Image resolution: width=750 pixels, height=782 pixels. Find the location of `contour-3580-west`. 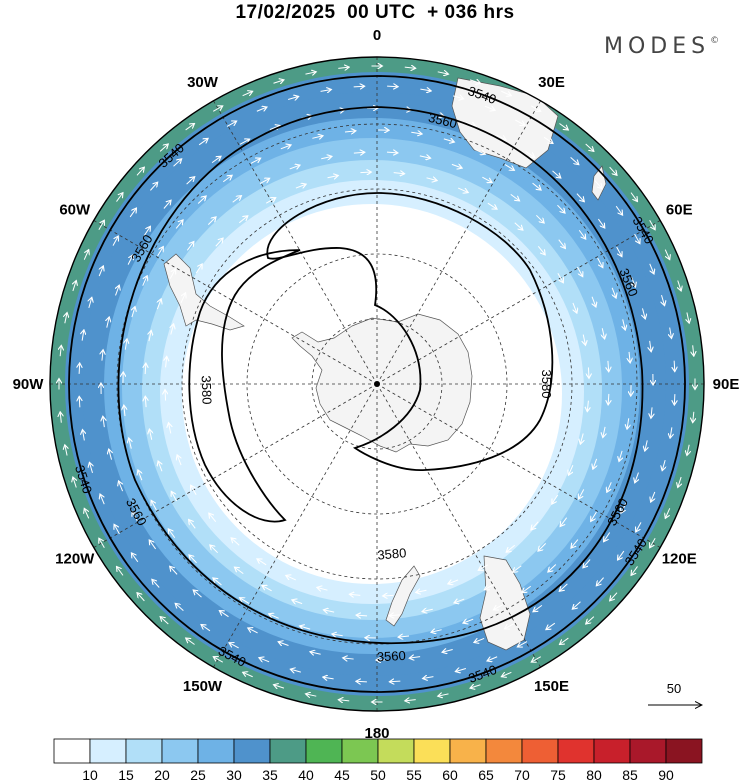

contour-3580-west is located at coordinates (244, 386).